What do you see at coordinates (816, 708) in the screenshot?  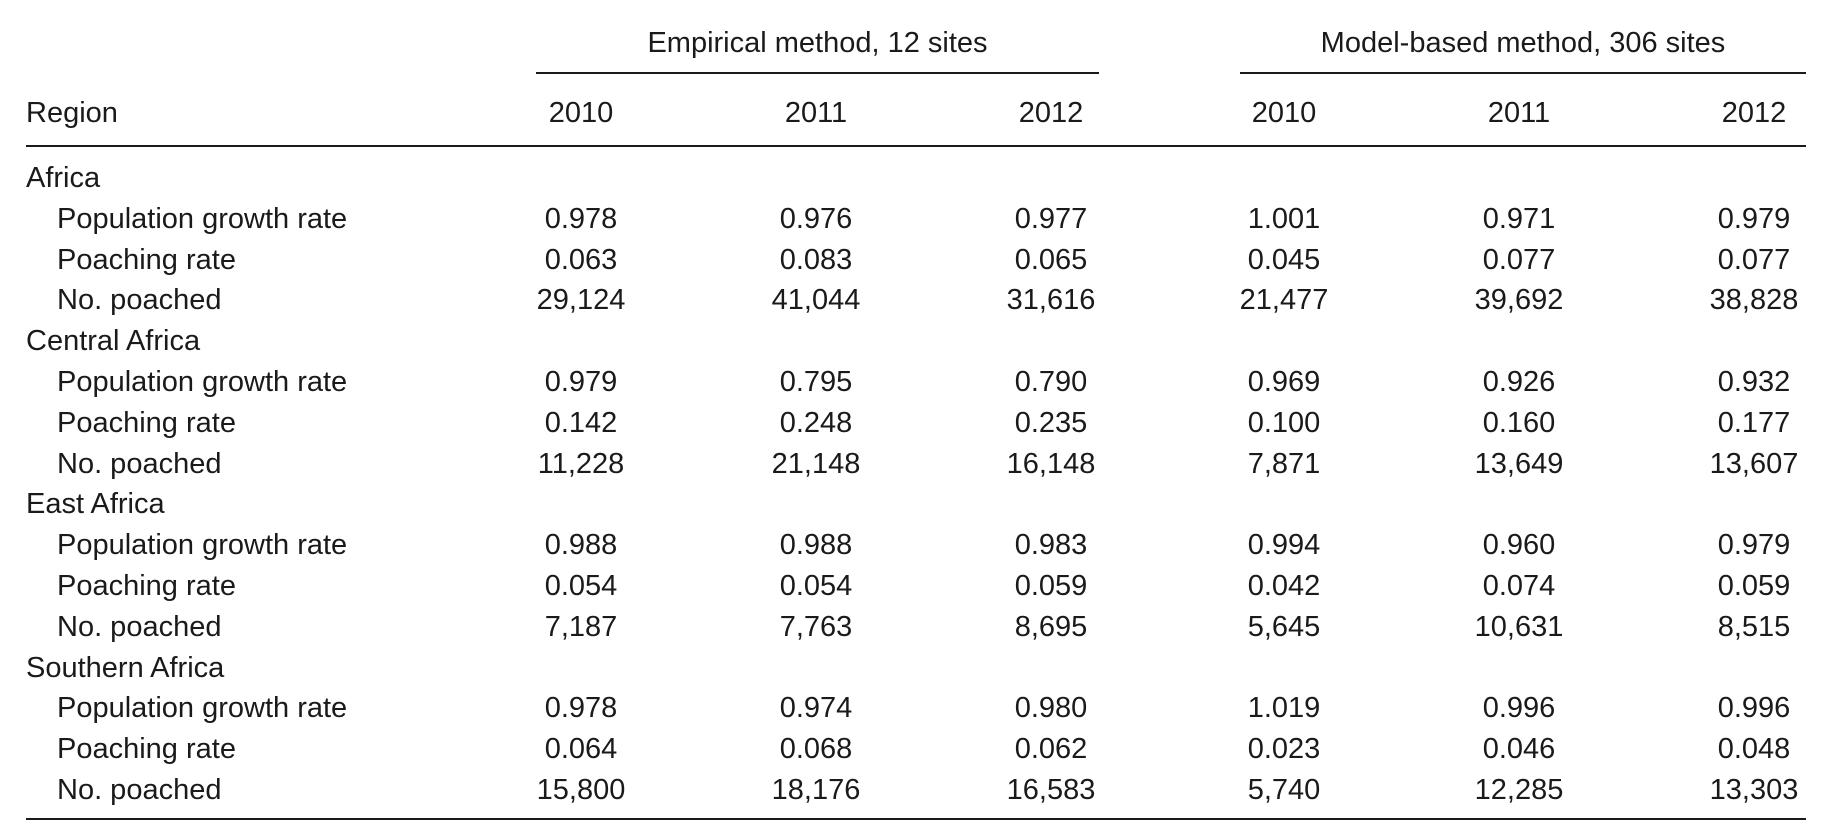 I see `table-cell: 0.974` at bounding box center [816, 708].